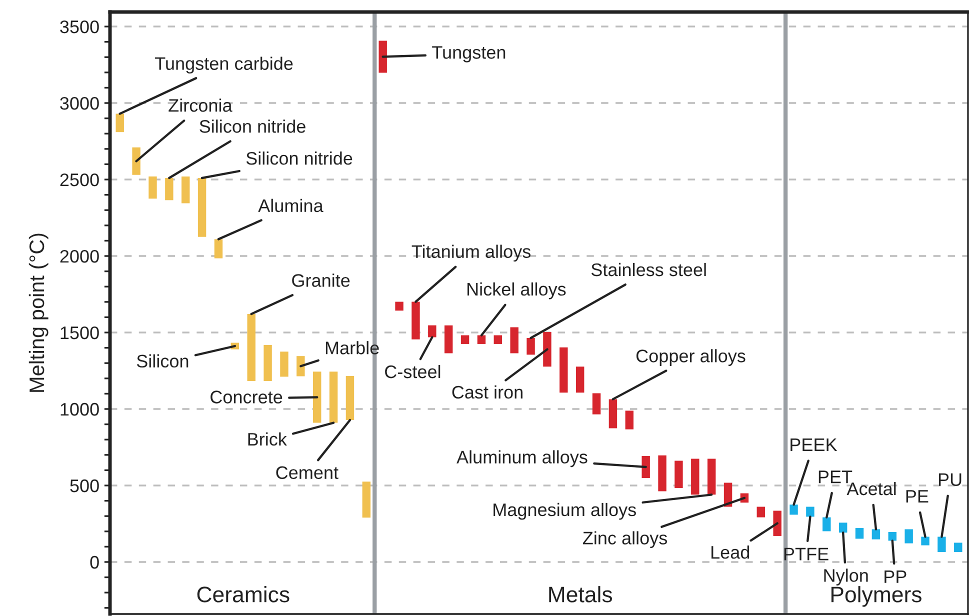 The width and height of the screenshot is (969, 616). Describe the element at coordinates (565, 511) in the screenshot. I see `annotation: Magnesium alloys` at that location.